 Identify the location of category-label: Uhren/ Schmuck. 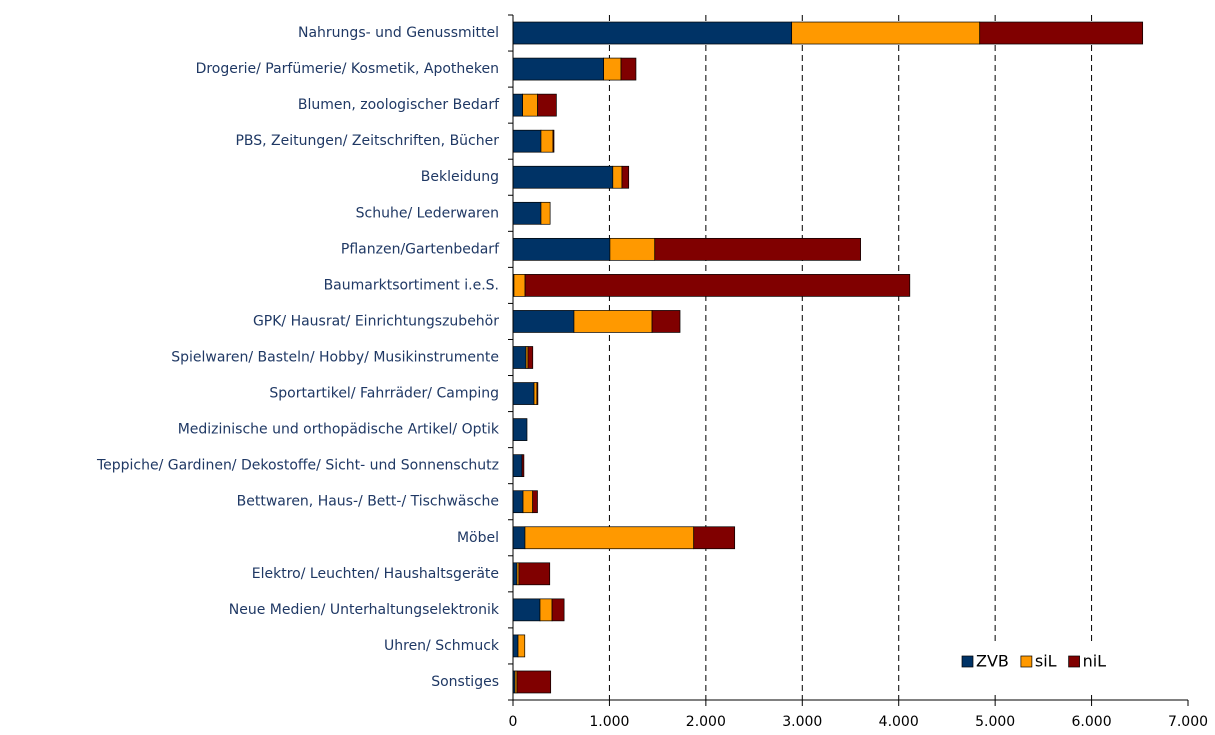
(442, 646).